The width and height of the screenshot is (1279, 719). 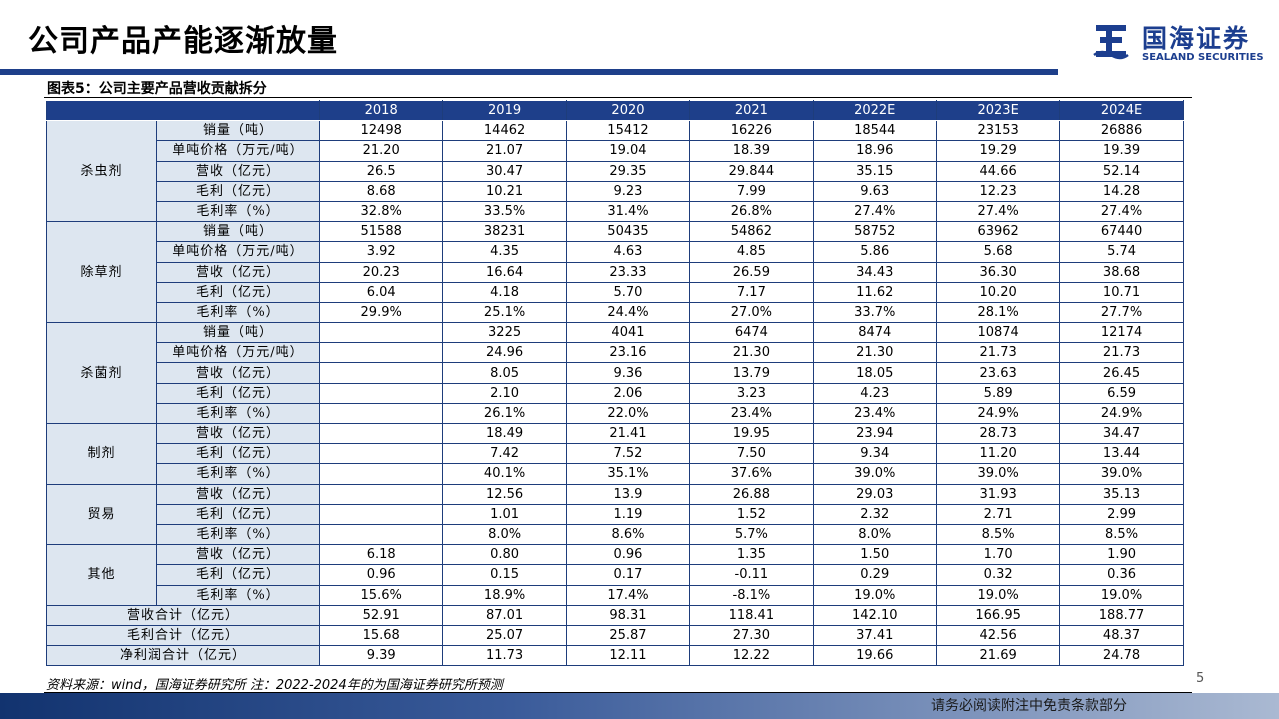 I want to click on value-cell: 8.6%, so click(x=628, y=534).